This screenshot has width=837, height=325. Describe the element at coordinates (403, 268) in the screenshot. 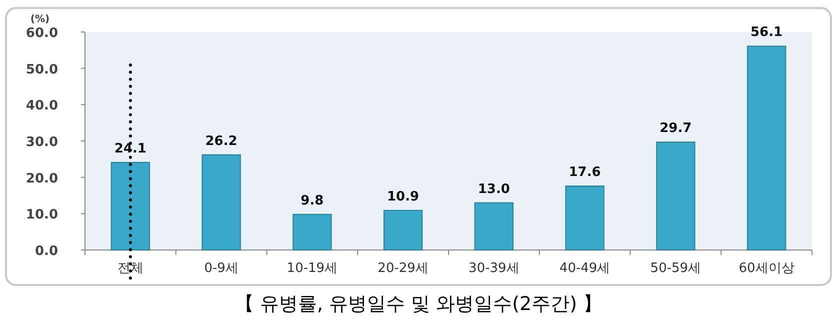

I see `x-tick-label: 20-29세` at that location.